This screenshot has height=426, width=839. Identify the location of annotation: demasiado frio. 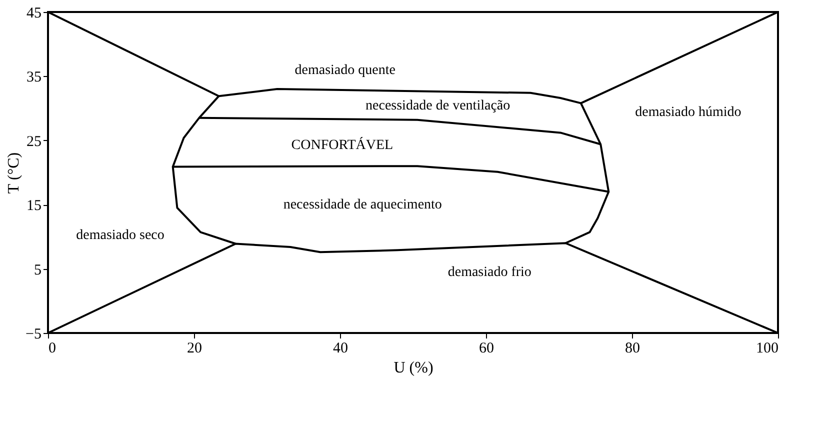
(490, 272).